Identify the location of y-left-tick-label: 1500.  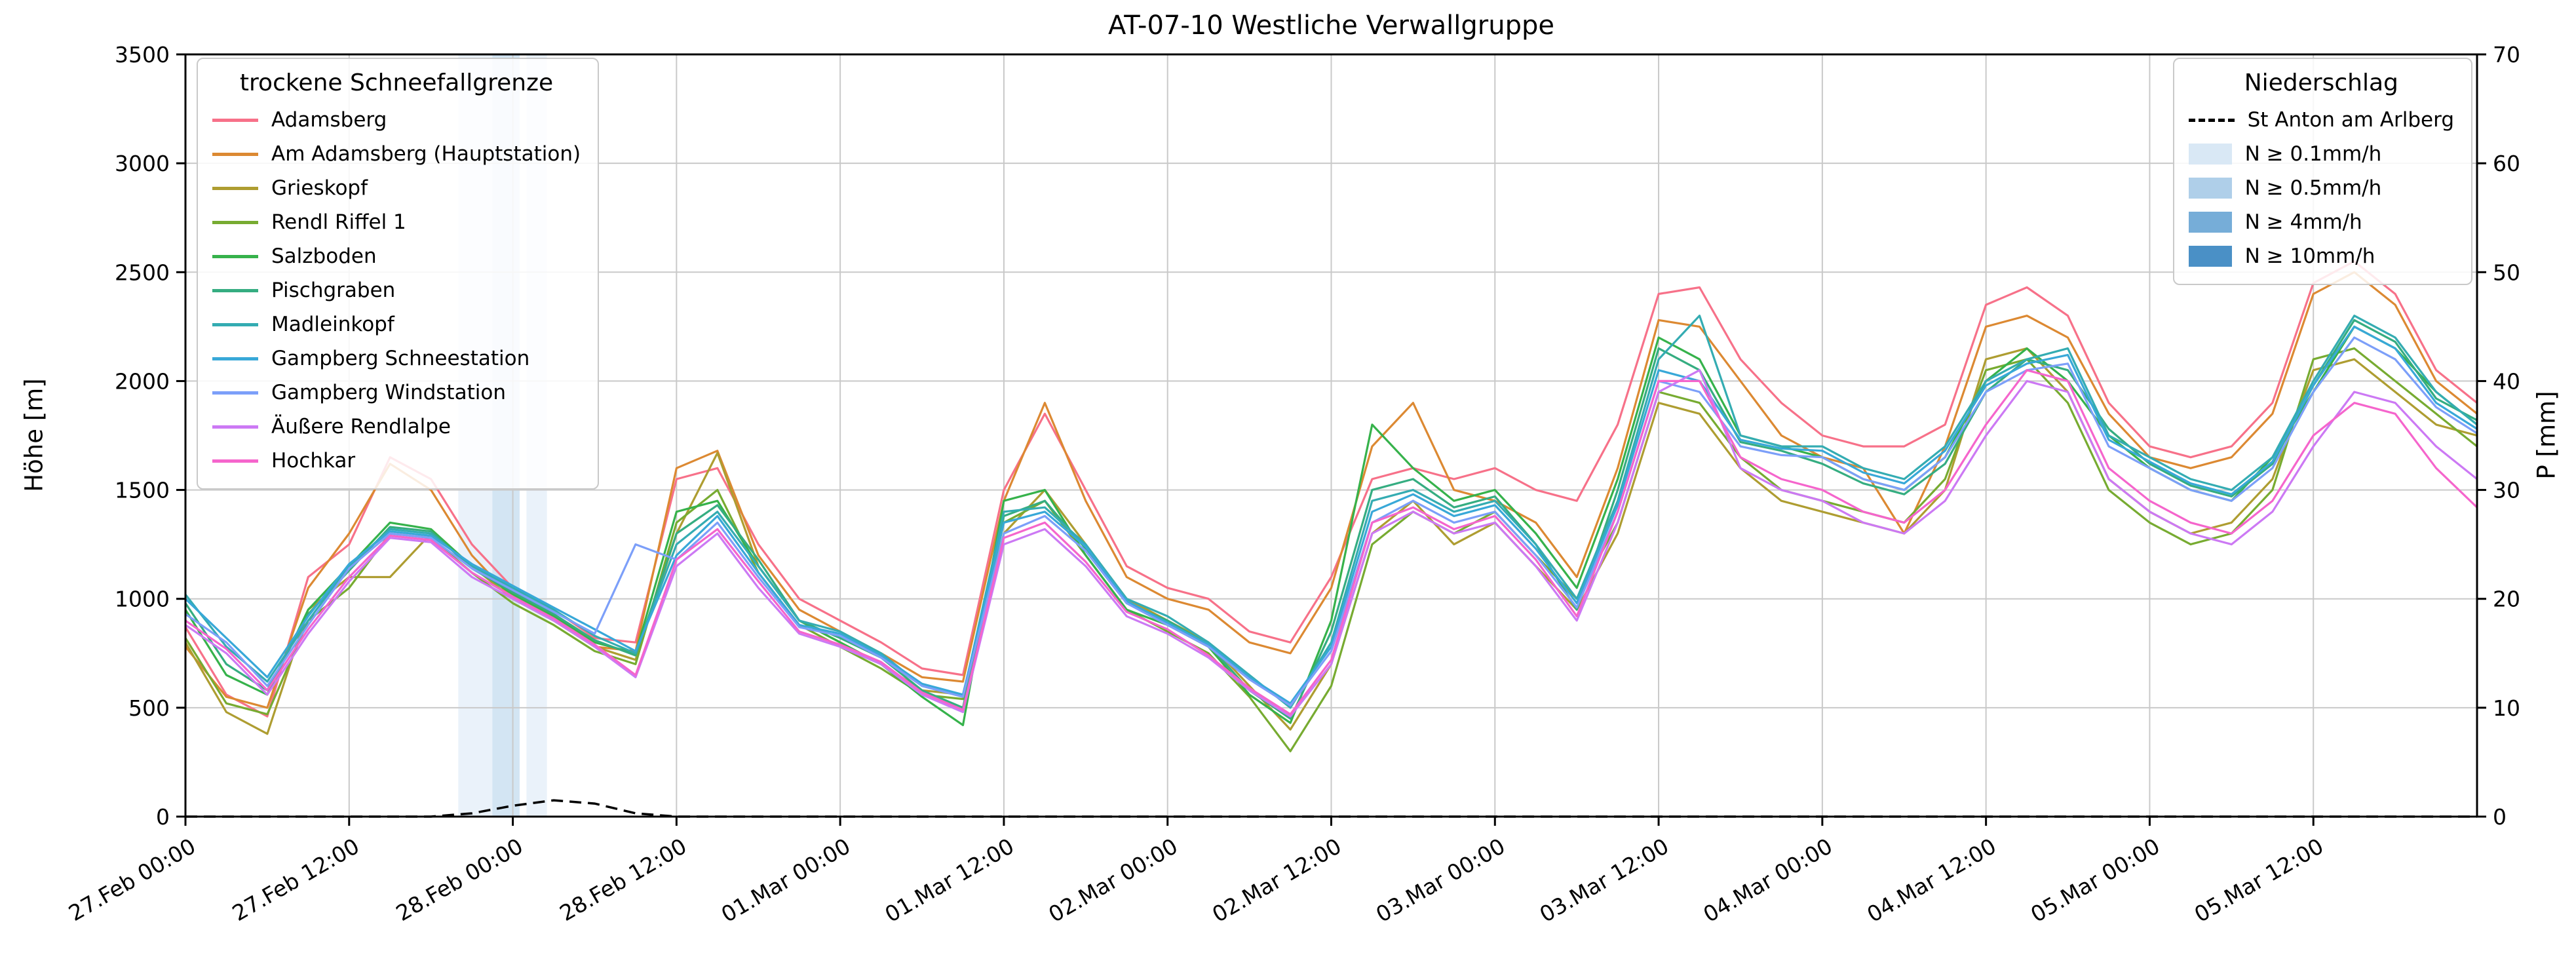
(142, 491).